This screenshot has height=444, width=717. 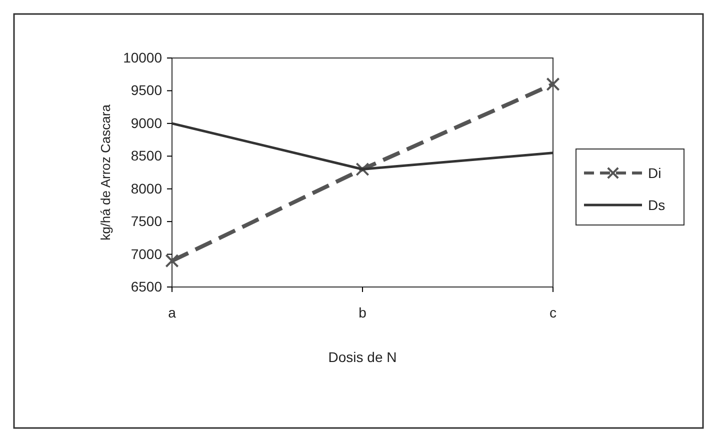 What do you see at coordinates (146, 221) in the screenshot?
I see `y-tick-label: 7500` at bounding box center [146, 221].